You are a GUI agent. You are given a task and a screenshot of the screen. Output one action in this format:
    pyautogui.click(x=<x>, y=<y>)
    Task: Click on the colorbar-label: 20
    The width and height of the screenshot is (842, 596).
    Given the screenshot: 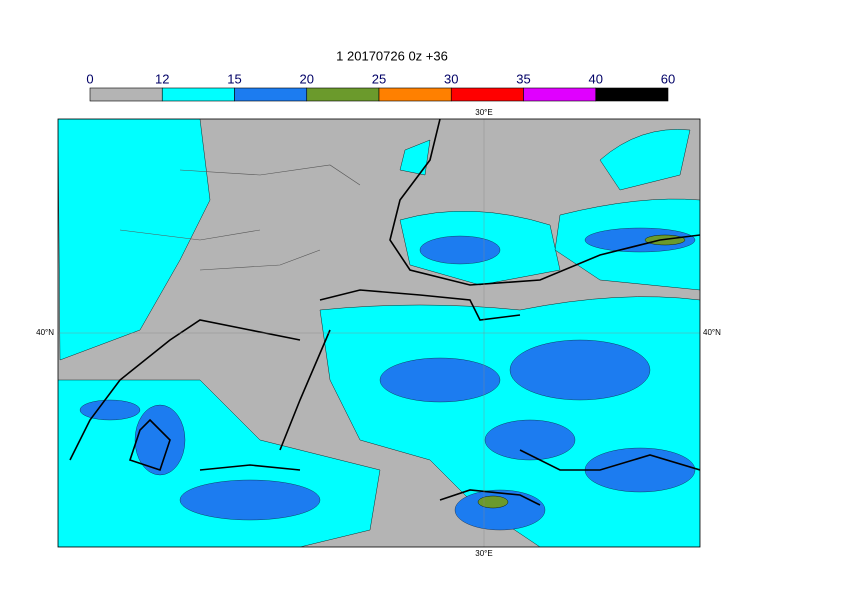 What is the action you would take?
    pyautogui.click(x=307, y=78)
    